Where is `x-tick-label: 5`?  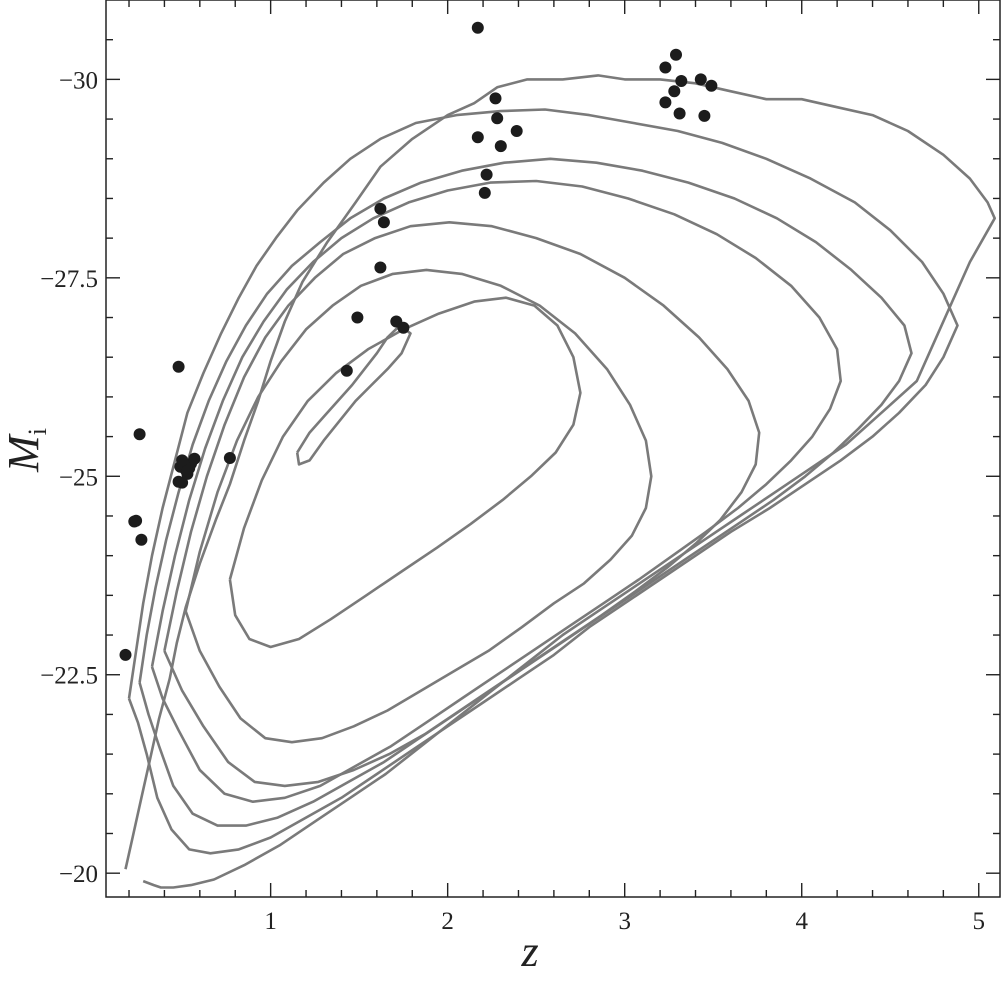 x-tick-label: 5 is located at coordinates (979, 921).